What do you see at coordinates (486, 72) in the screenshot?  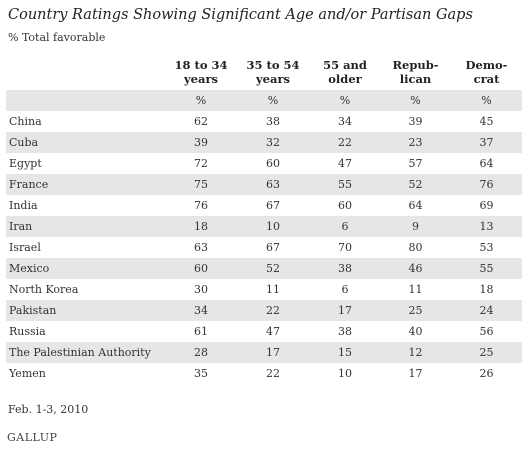 I see `column-header-democrat: Demo-crat` at bounding box center [486, 72].